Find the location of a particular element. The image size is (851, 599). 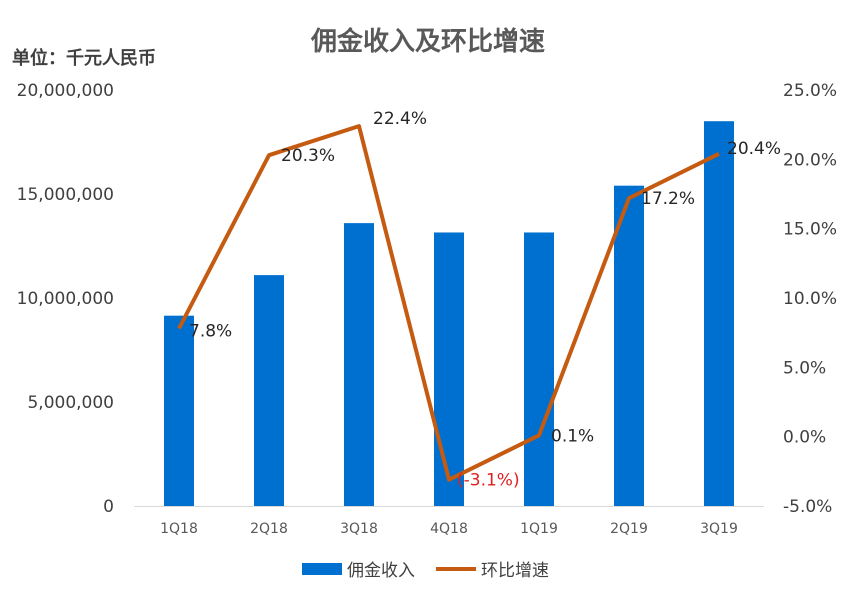

right-axis-tick-label: 5.0% is located at coordinates (804, 368).